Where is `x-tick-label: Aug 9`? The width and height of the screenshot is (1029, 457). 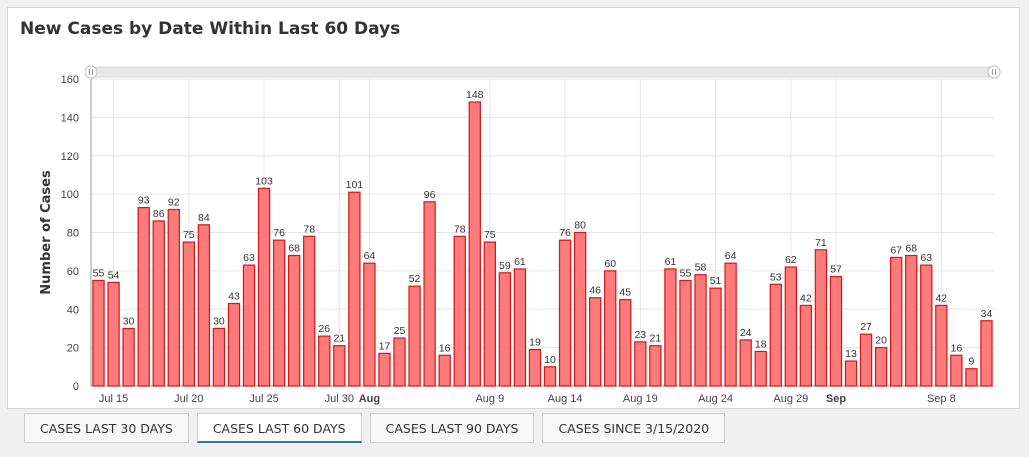 x-tick-label: Aug 9 is located at coordinates (489, 399).